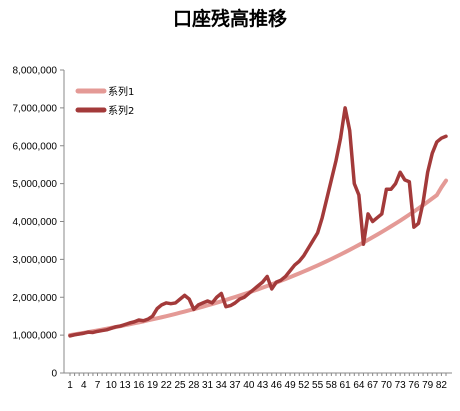  I want to click on x-tick-label: 34, so click(222, 385).